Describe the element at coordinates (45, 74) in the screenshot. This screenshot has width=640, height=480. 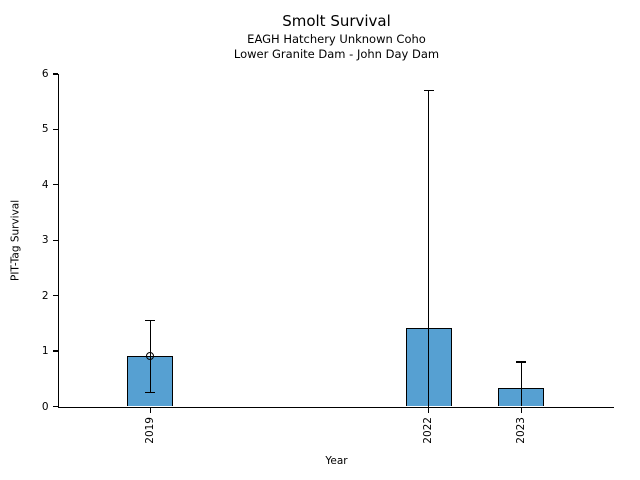
I see `y-tick-label-6: 6` at that location.